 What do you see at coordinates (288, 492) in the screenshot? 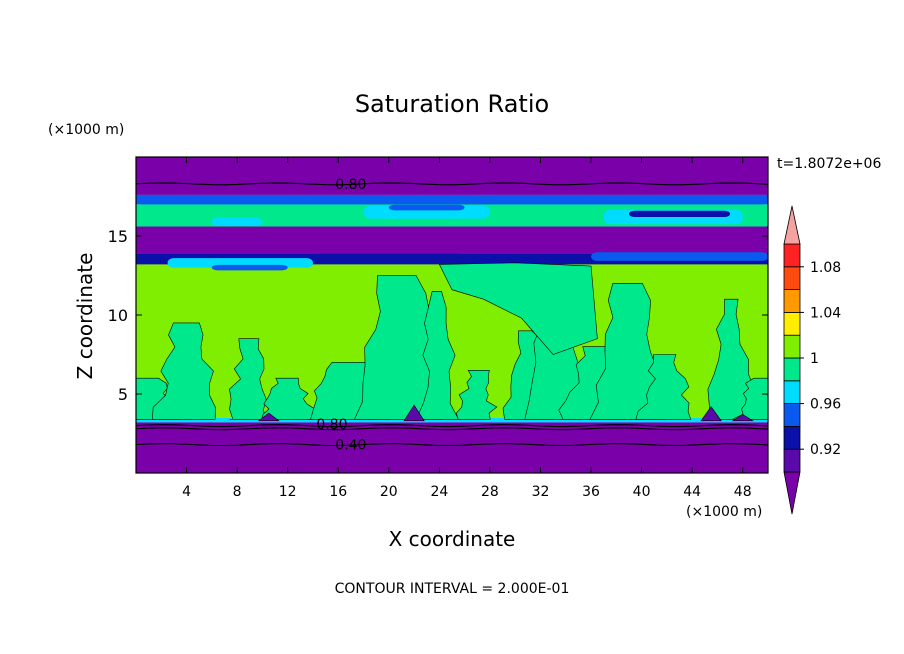
I see `x-tick-label: 12` at bounding box center [288, 492].